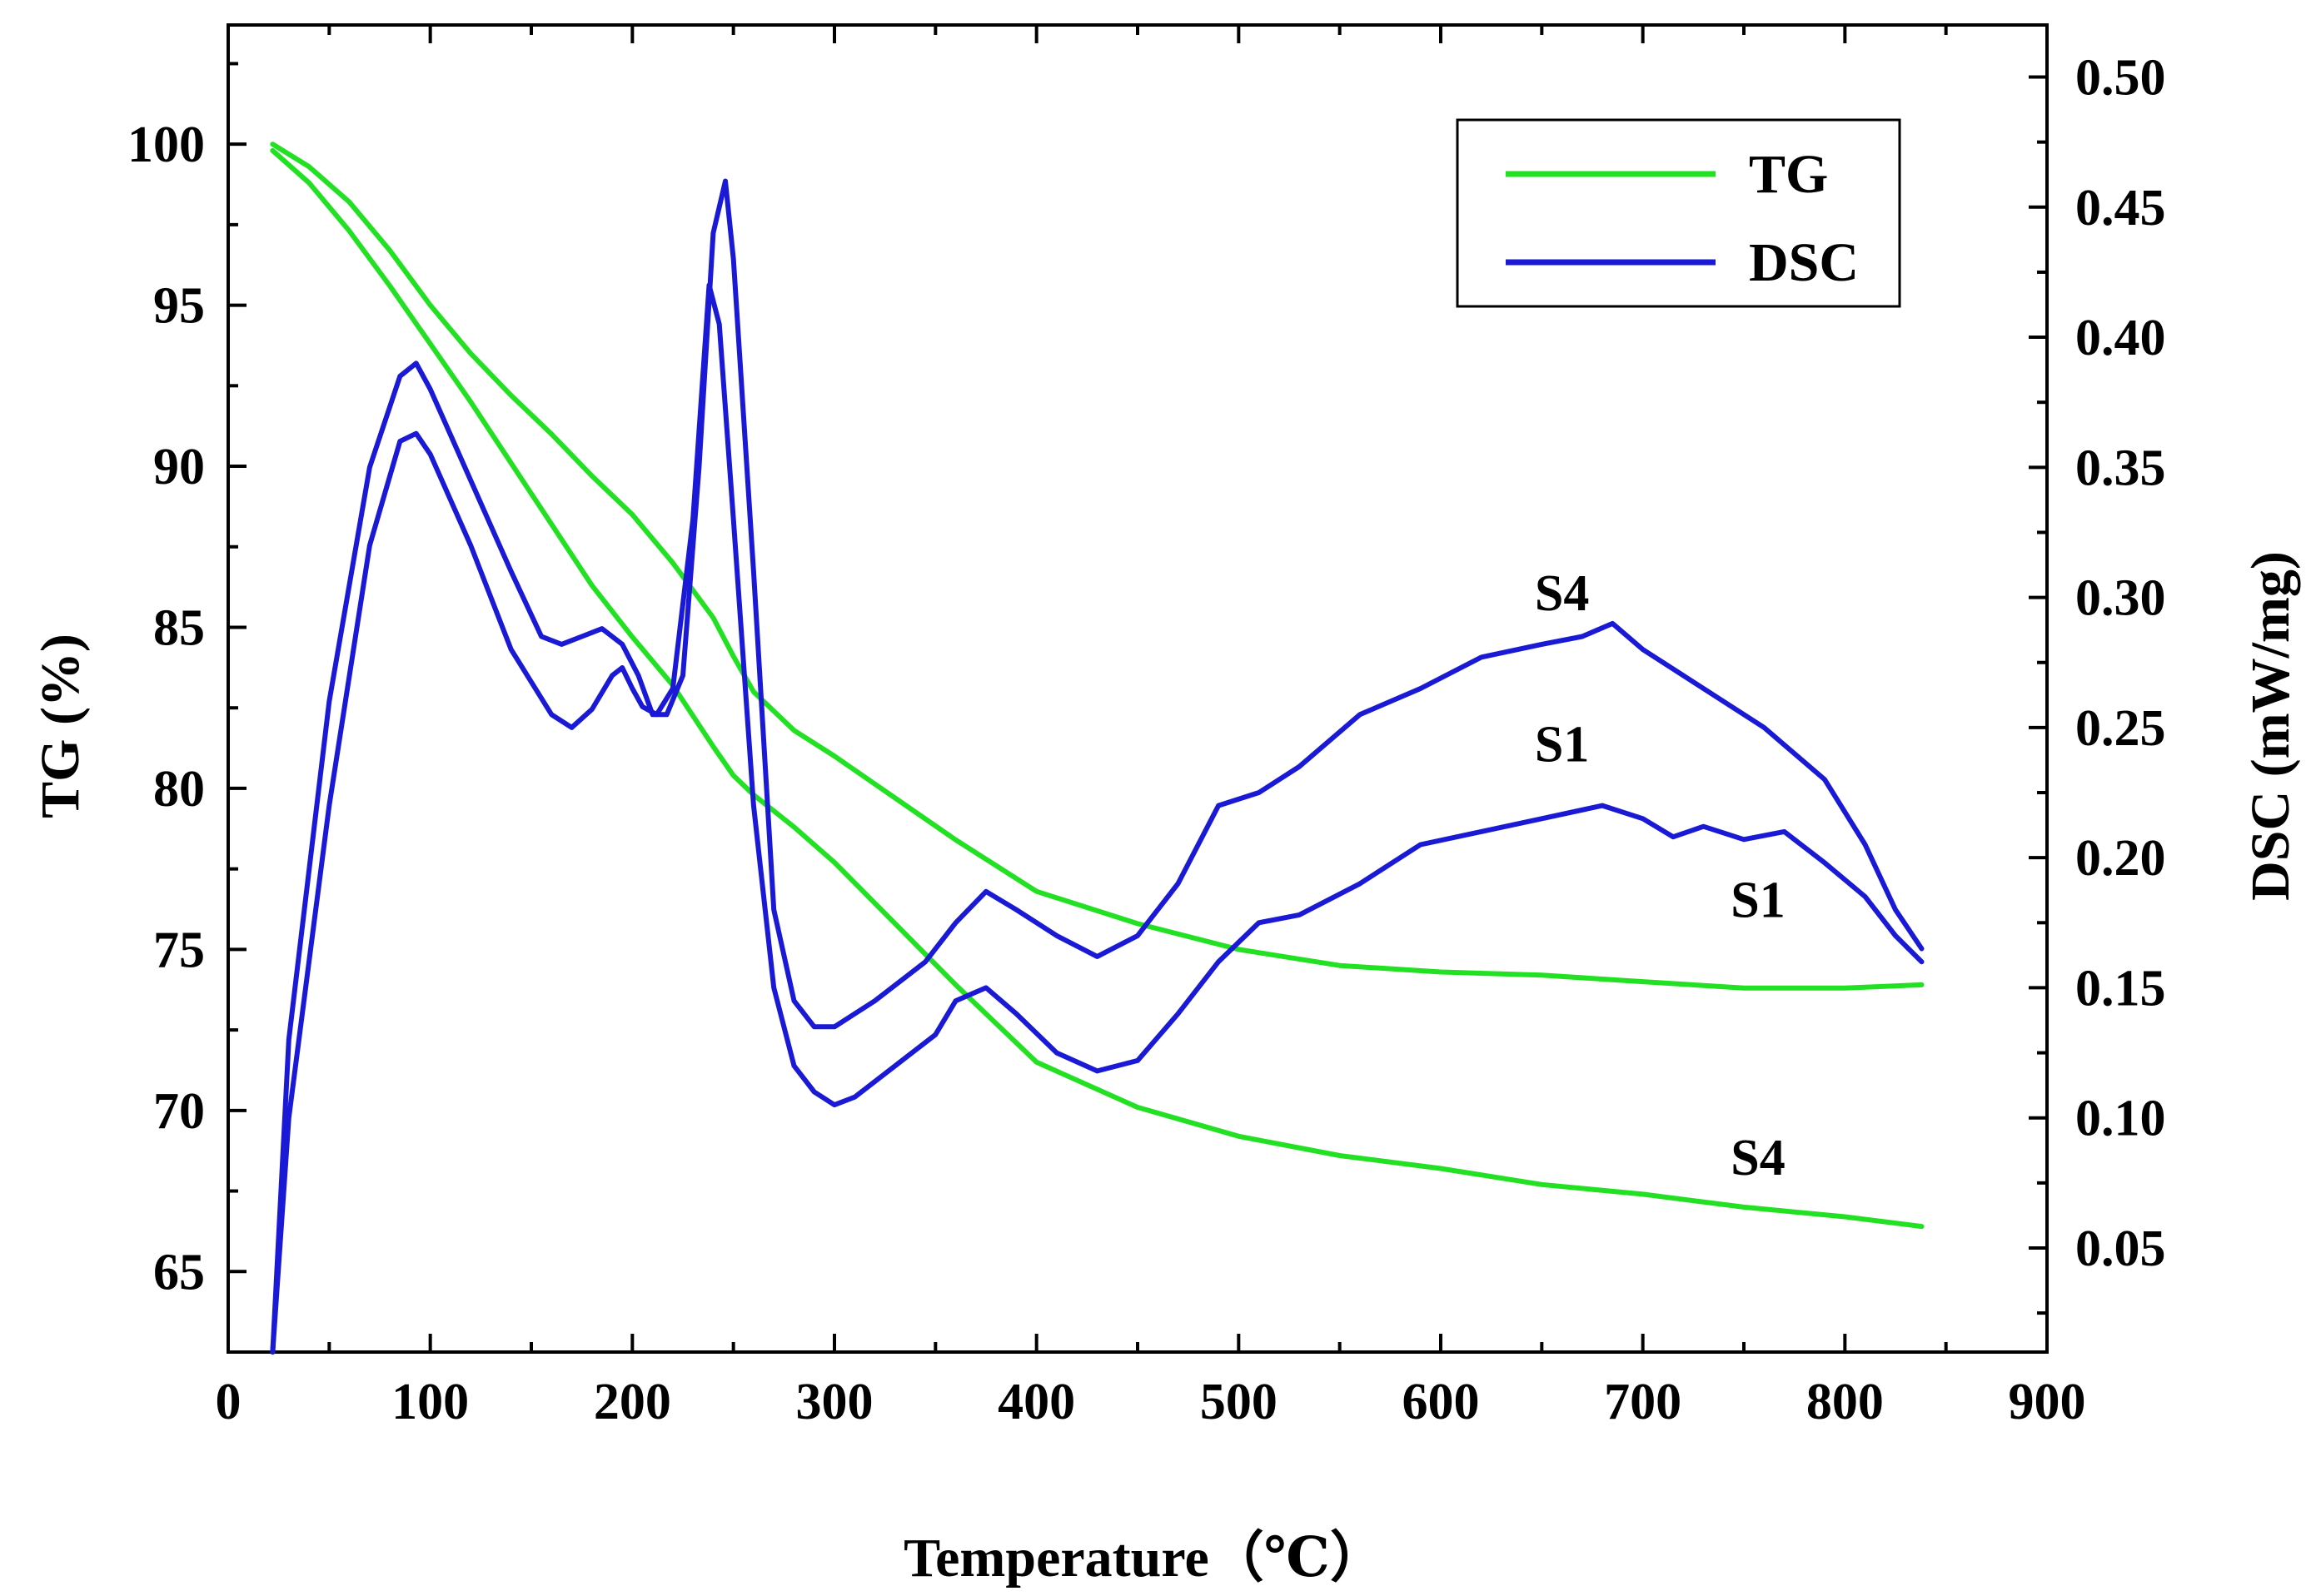 The image size is (2311, 1596). I want to click on y-left-tick-label: 70, so click(179, 1111).